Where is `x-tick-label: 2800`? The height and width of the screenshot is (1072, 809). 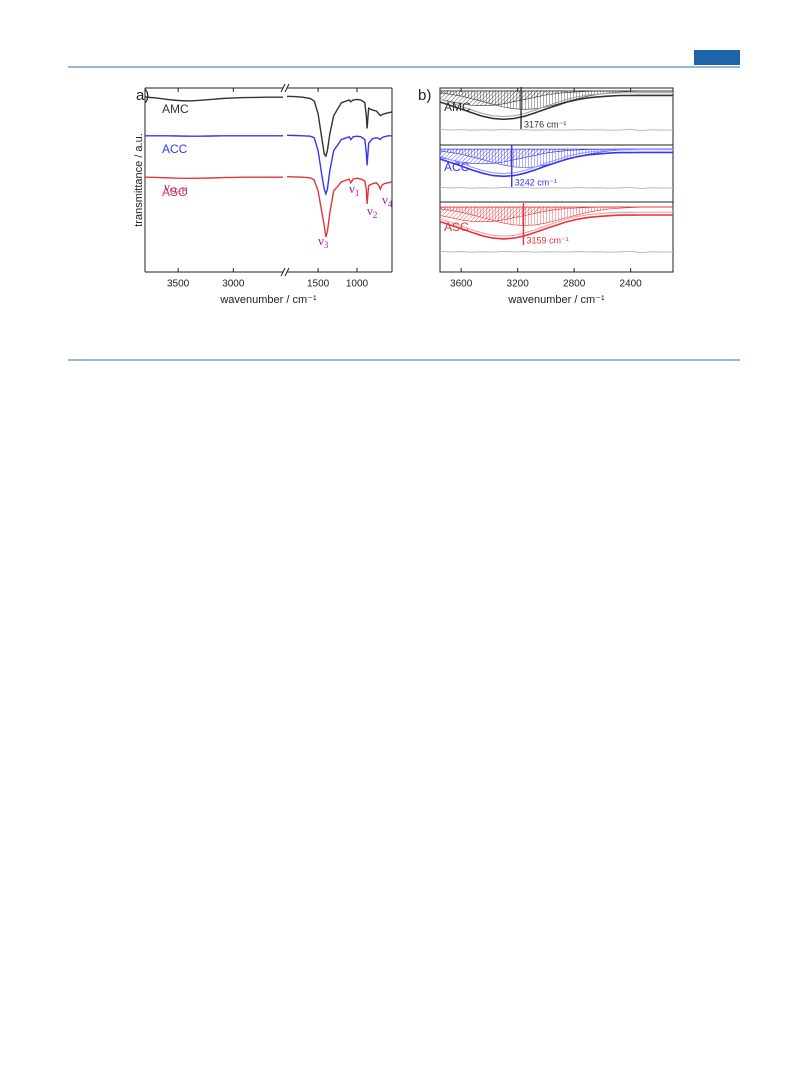
x-tick-label: 2800 is located at coordinates (574, 284).